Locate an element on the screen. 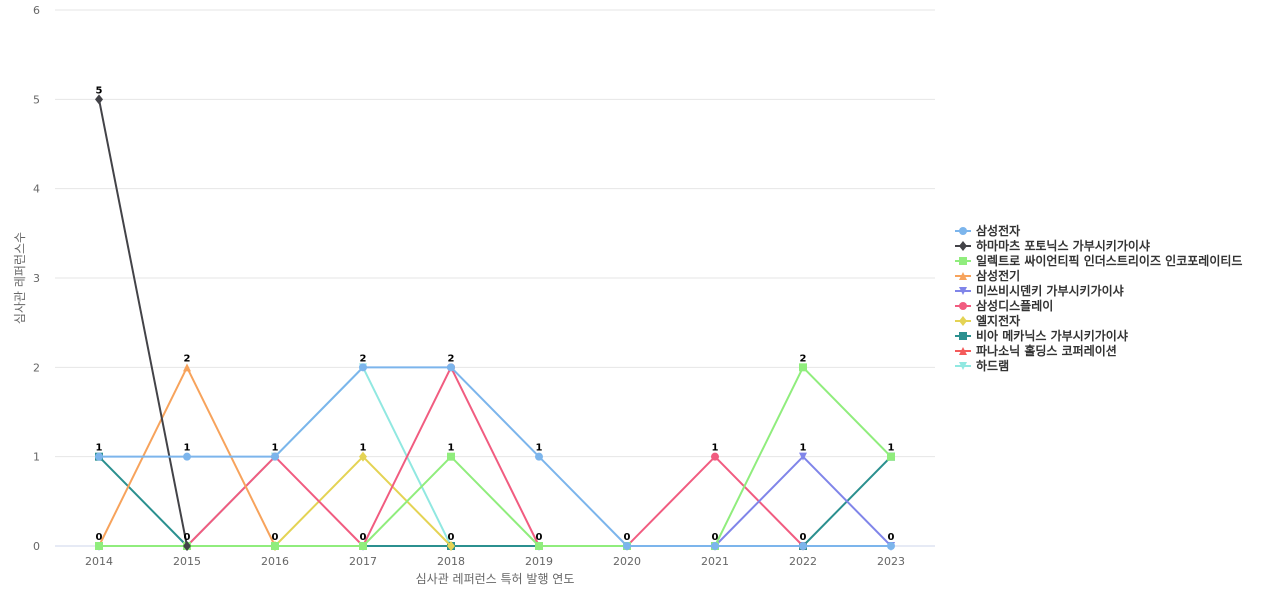  x-tick-label: 2016 is located at coordinates (275, 561).